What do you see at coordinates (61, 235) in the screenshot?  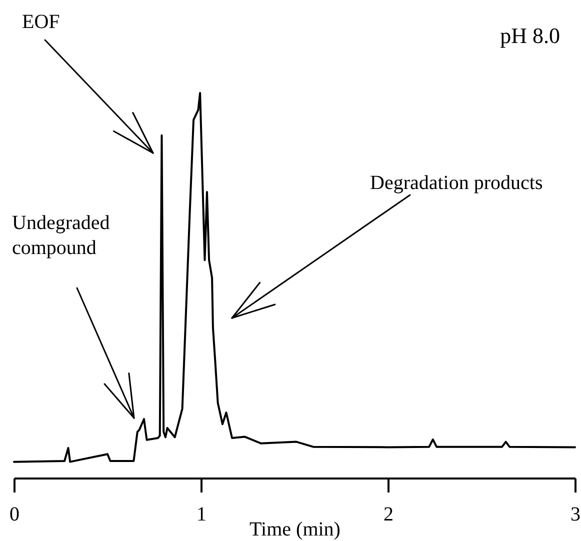 I see `annotation: Undegraded compound` at bounding box center [61, 235].